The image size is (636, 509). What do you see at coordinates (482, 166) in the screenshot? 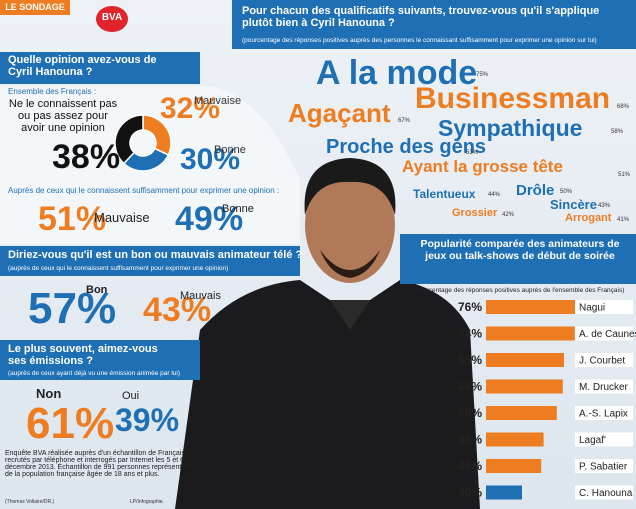
I see `qualifier-word: Ayant la grosse tête` at bounding box center [482, 166].